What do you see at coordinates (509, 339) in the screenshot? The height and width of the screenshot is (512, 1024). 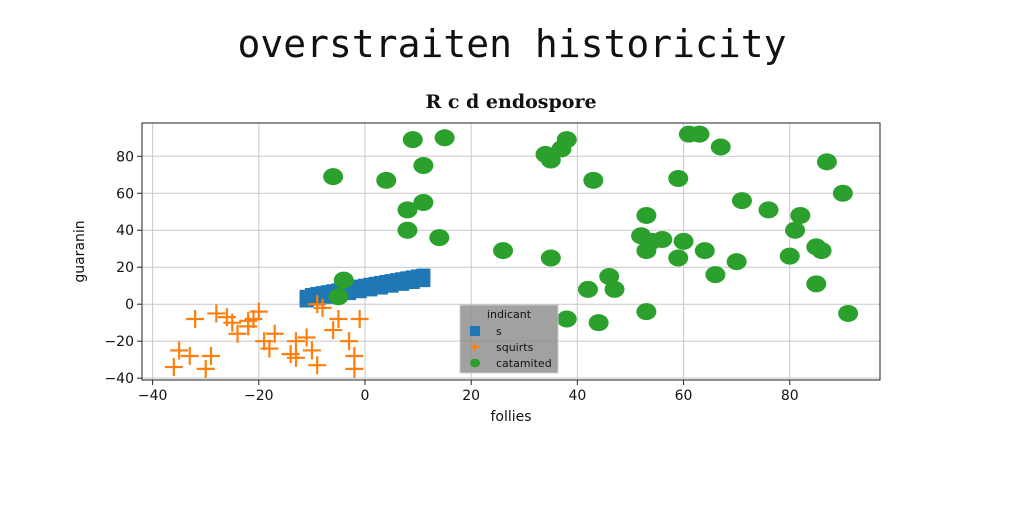 I see `legend: indicant s squirts catamited` at bounding box center [509, 339].